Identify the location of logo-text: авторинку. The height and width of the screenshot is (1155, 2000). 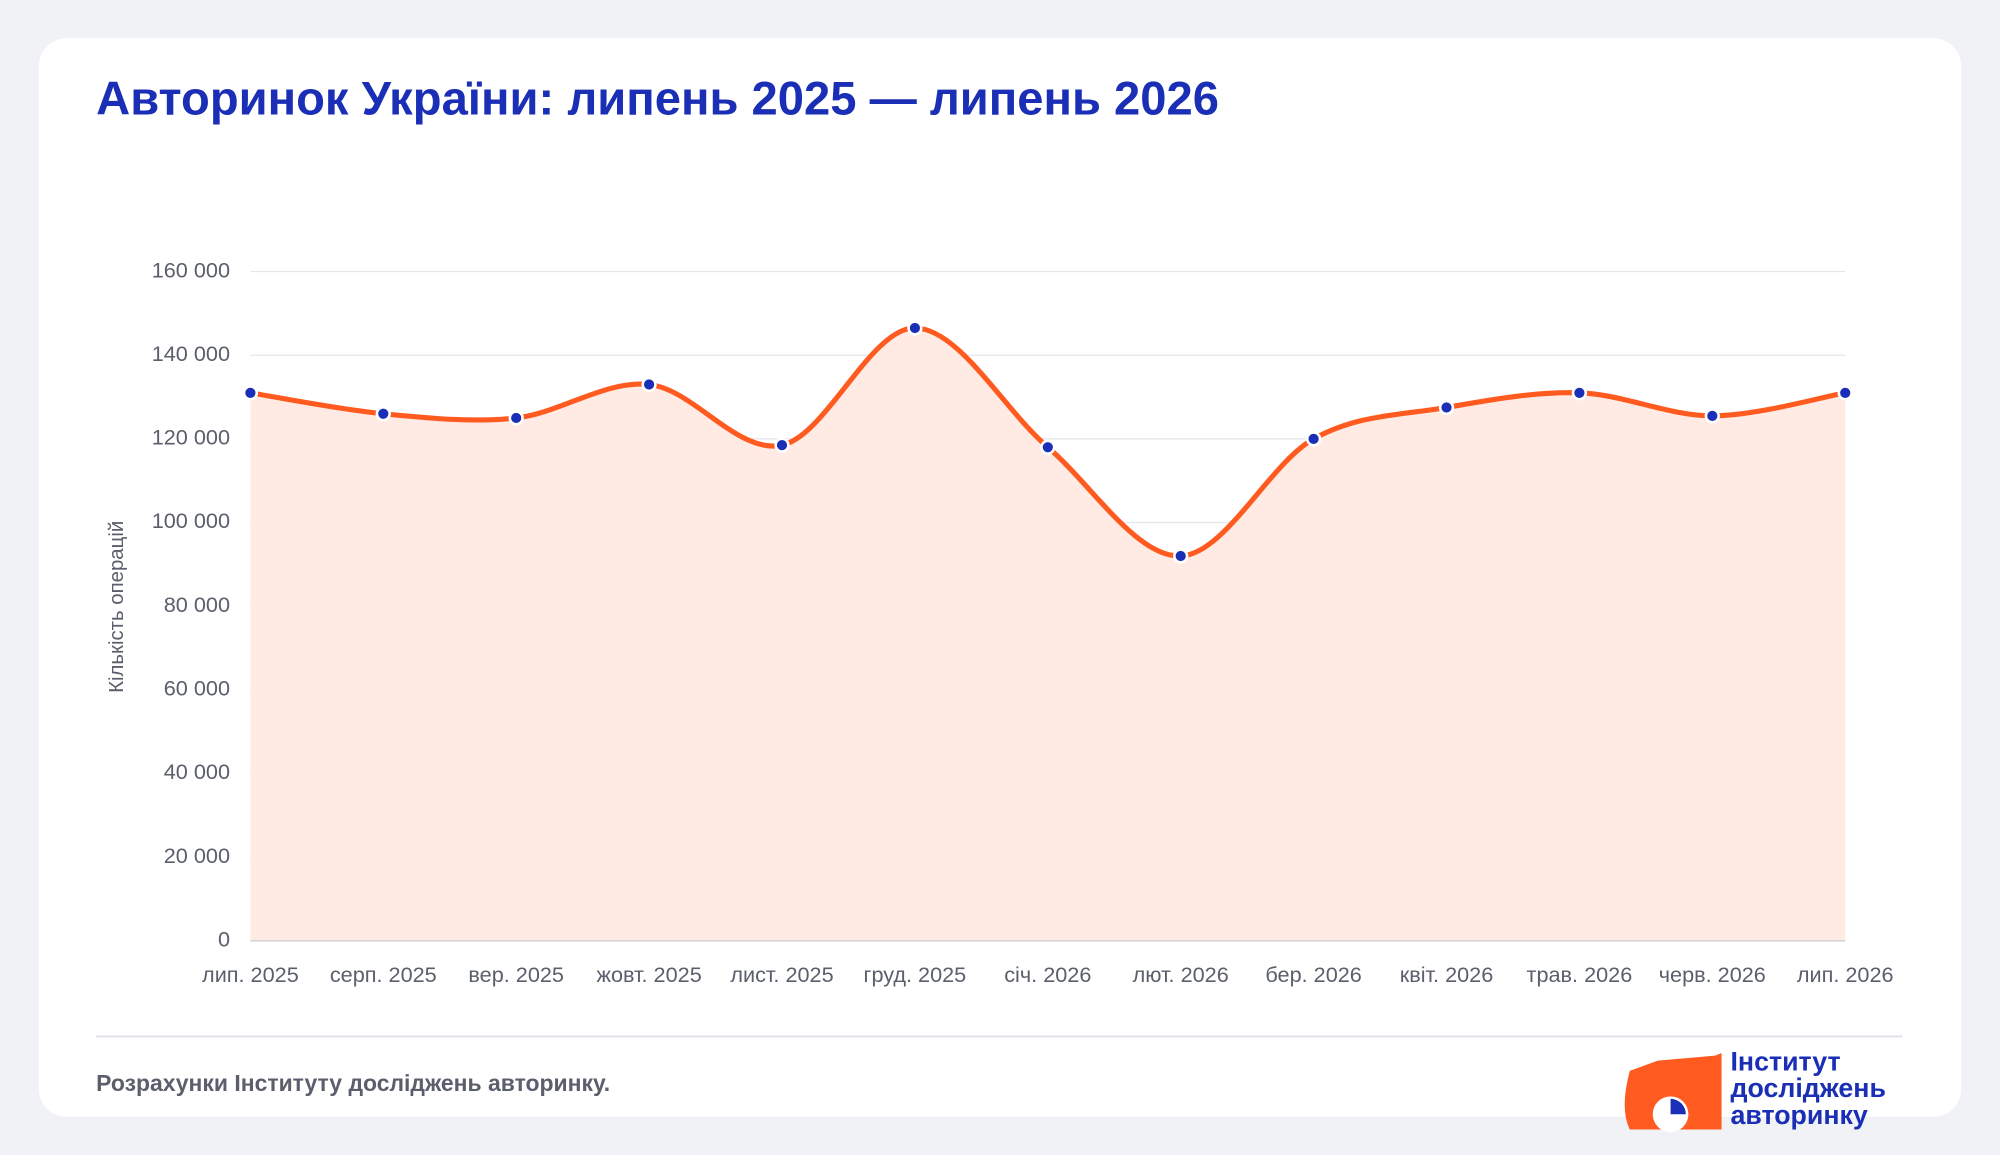
(1798, 1115).